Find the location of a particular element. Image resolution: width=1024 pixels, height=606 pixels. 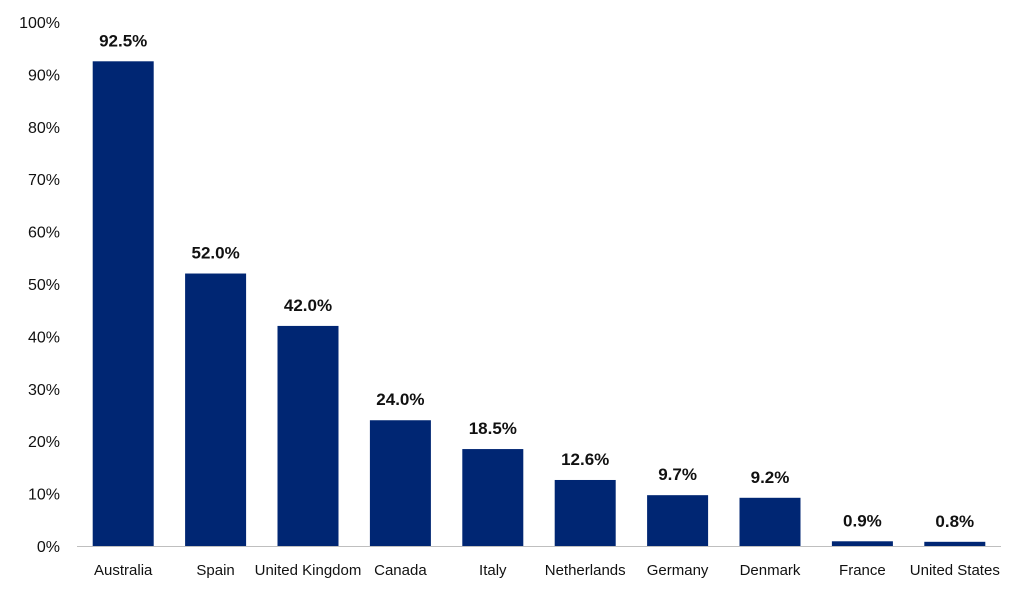

data-label: 12.6% is located at coordinates (585, 459).